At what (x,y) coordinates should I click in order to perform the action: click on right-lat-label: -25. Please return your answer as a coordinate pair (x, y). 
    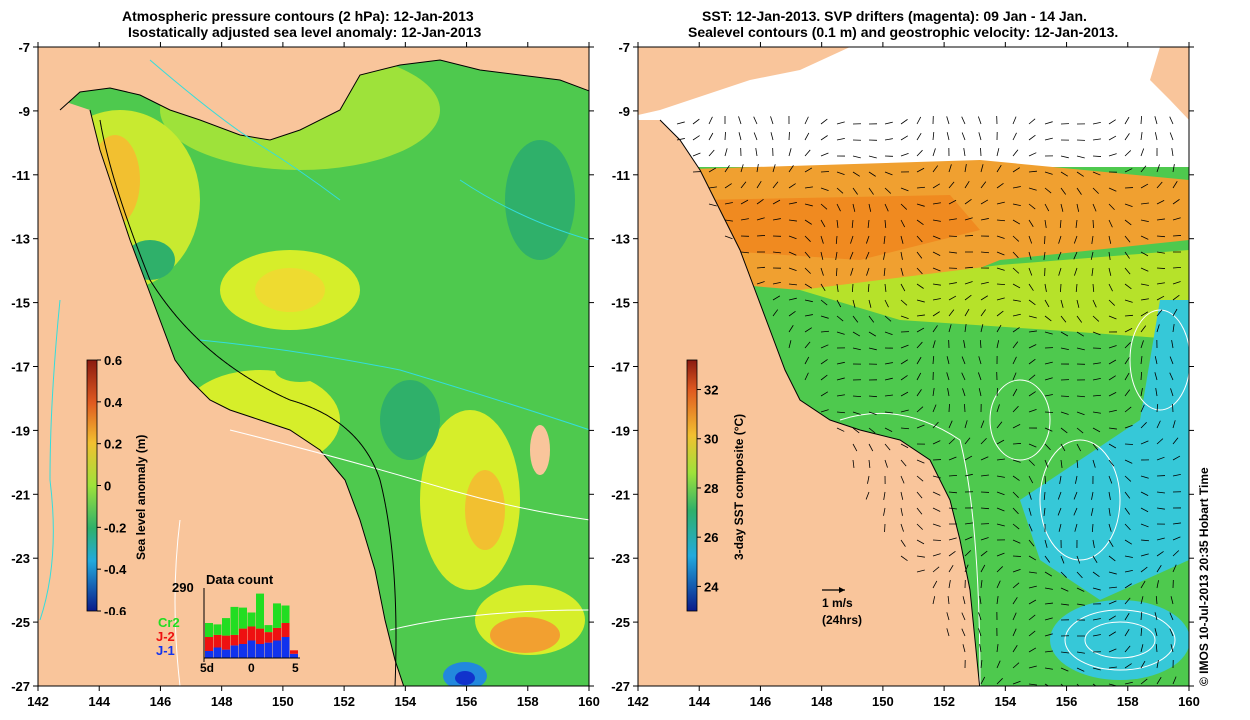
    Looking at the image, I should click on (620, 622).